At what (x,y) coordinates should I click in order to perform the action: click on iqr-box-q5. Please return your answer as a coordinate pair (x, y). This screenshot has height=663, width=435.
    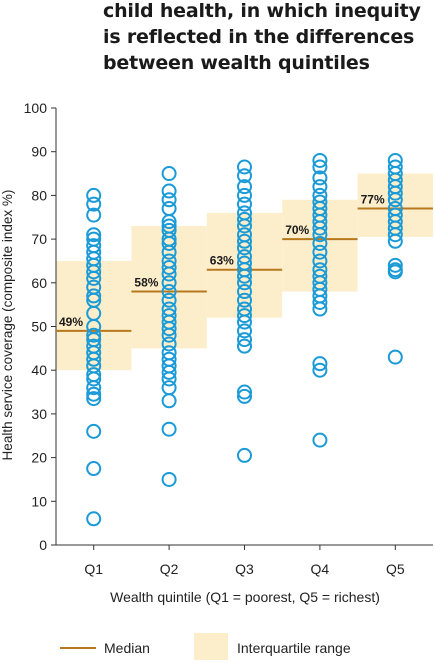
    Looking at the image, I should click on (395, 205).